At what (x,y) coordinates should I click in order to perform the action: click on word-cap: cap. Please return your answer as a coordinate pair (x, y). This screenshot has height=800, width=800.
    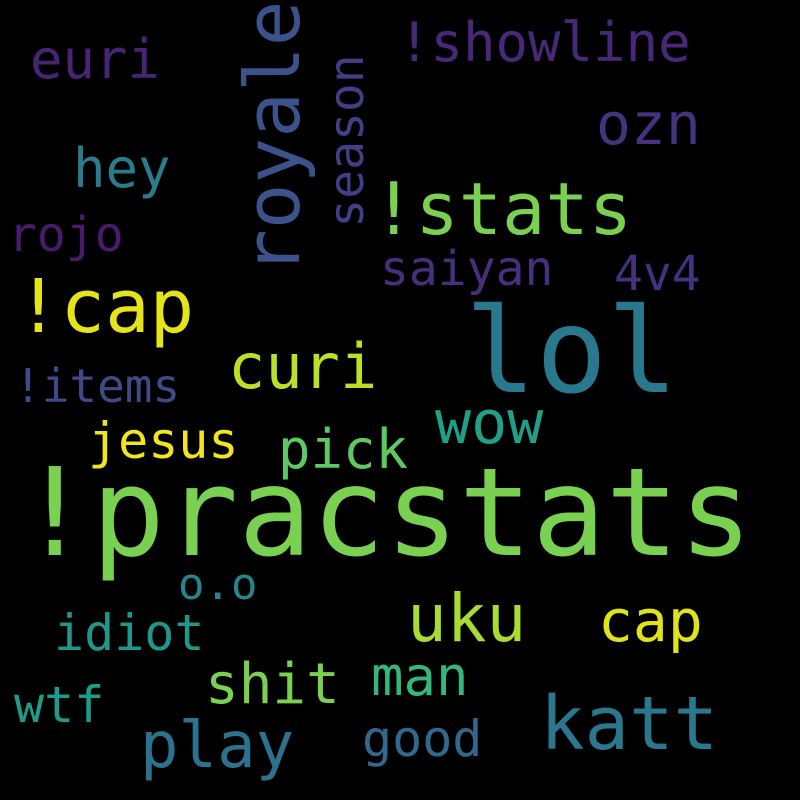
    Looking at the image, I should click on (650, 621).